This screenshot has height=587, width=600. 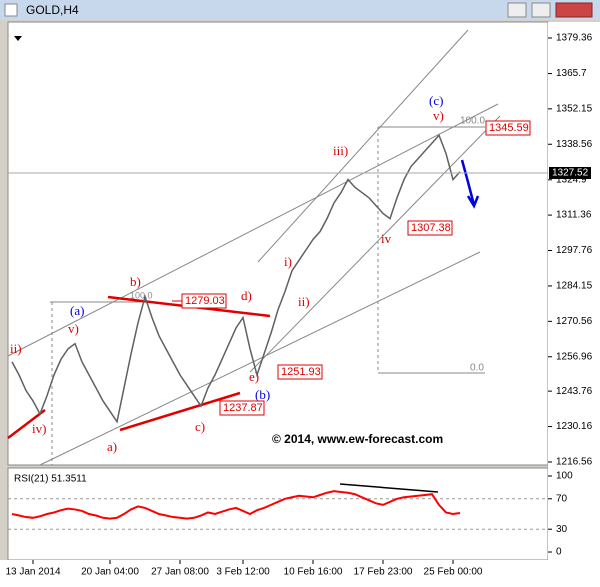 I want to click on last-price-label: 1327.52, so click(x=570, y=173).